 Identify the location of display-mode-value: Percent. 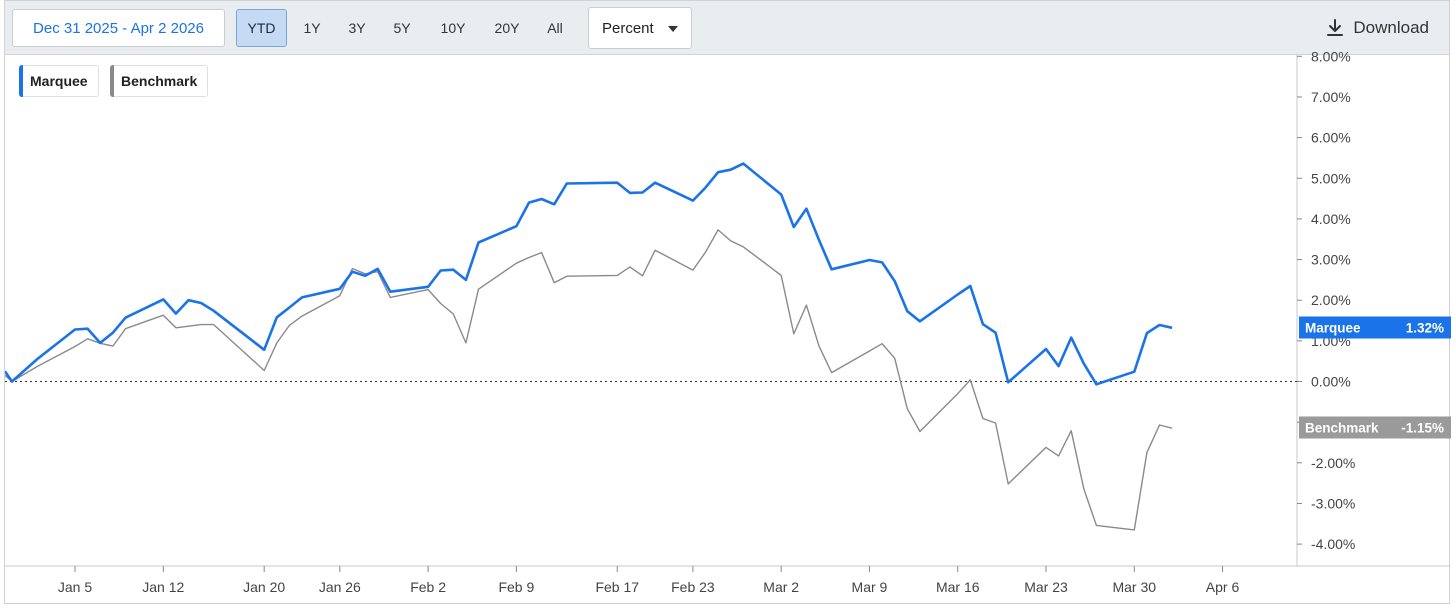
(628, 28).